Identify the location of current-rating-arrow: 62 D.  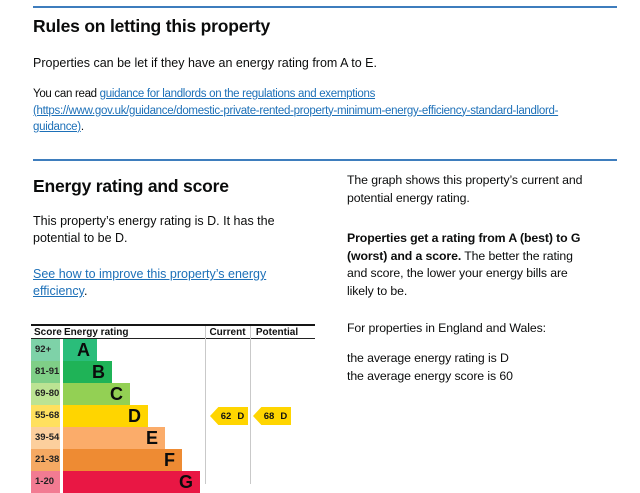
(229, 416).